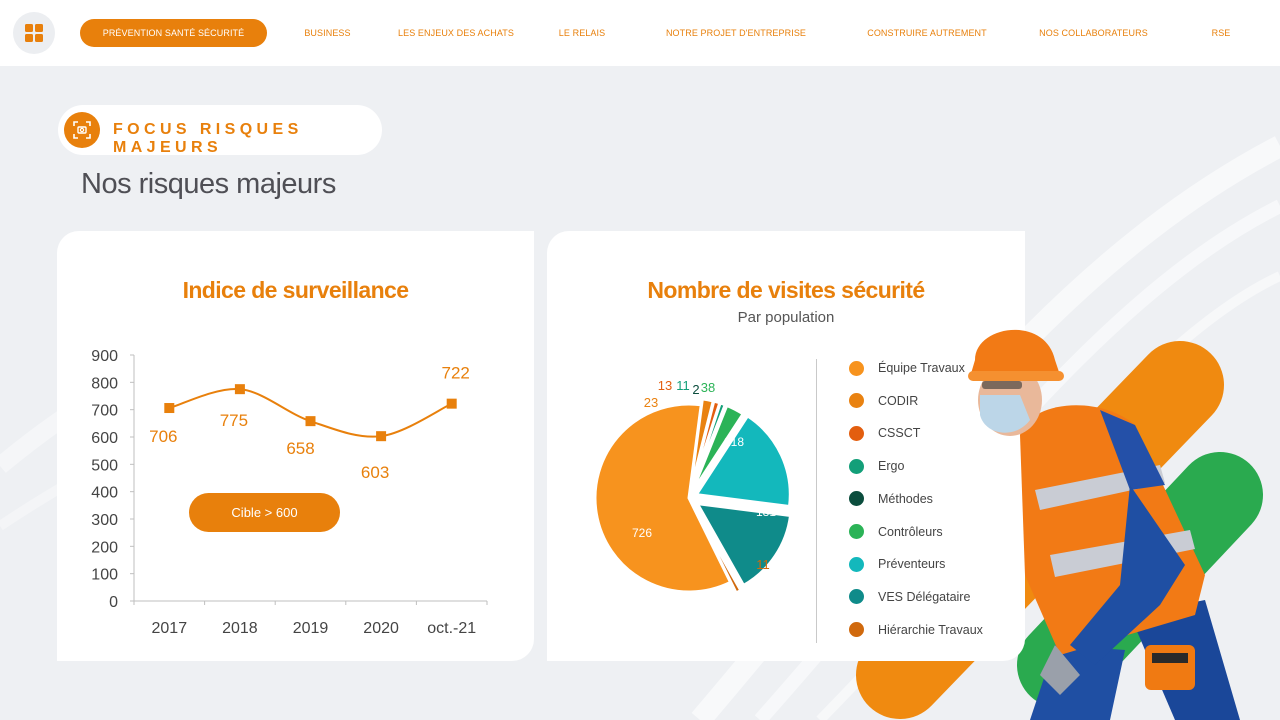  I want to click on slice-label: 181, so click(766, 512).